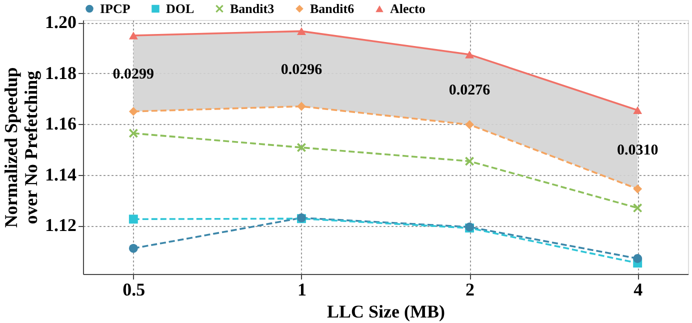  What do you see at coordinates (133, 74) in the screenshot?
I see `annotation: 0.0299` at bounding box center [133, 74].